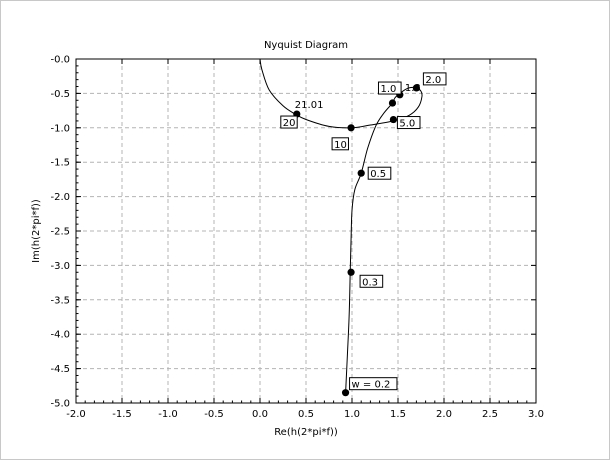 Image resolution: width=610 pixels, height=460 pixels. I want to click on frequency-label: 20, so click(289, 123).